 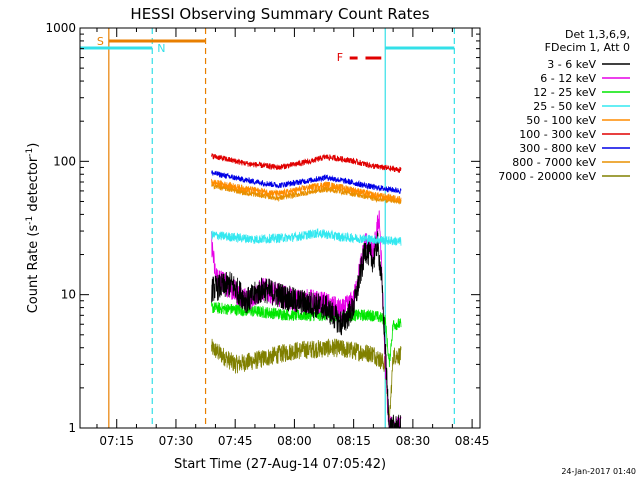 I want to click on y-tick-label-2: 100, so click(x=64, y=161).